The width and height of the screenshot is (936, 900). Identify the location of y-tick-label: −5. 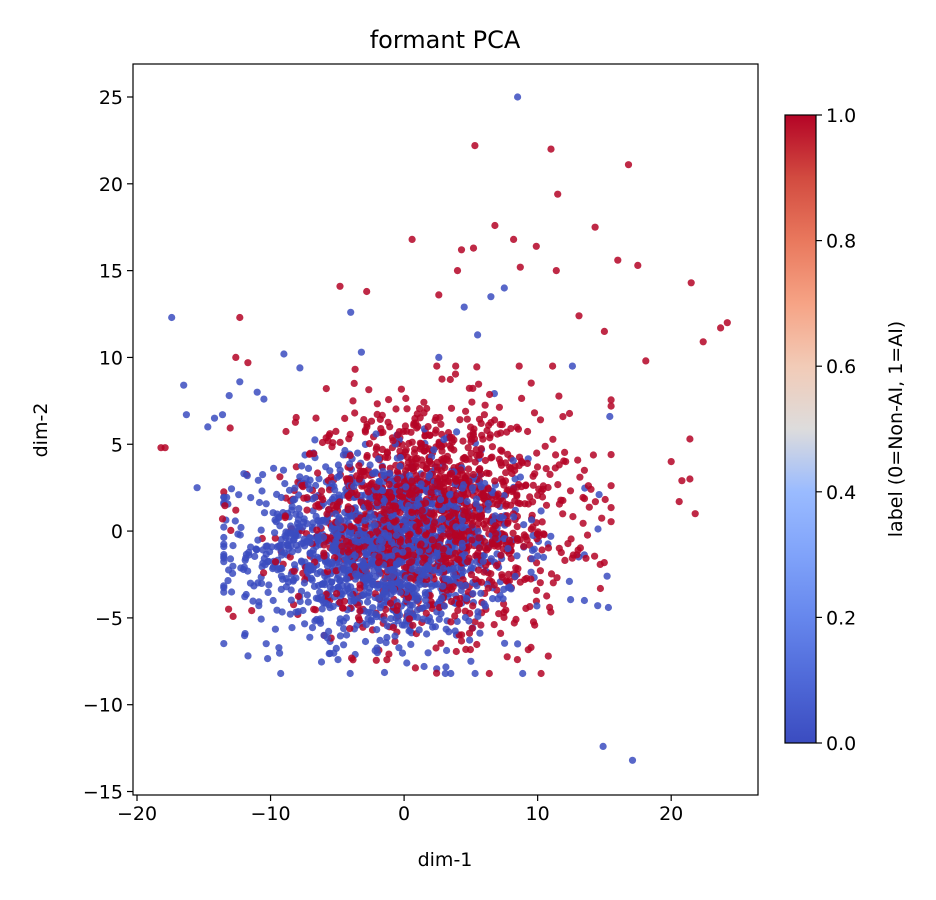
(109, 619).